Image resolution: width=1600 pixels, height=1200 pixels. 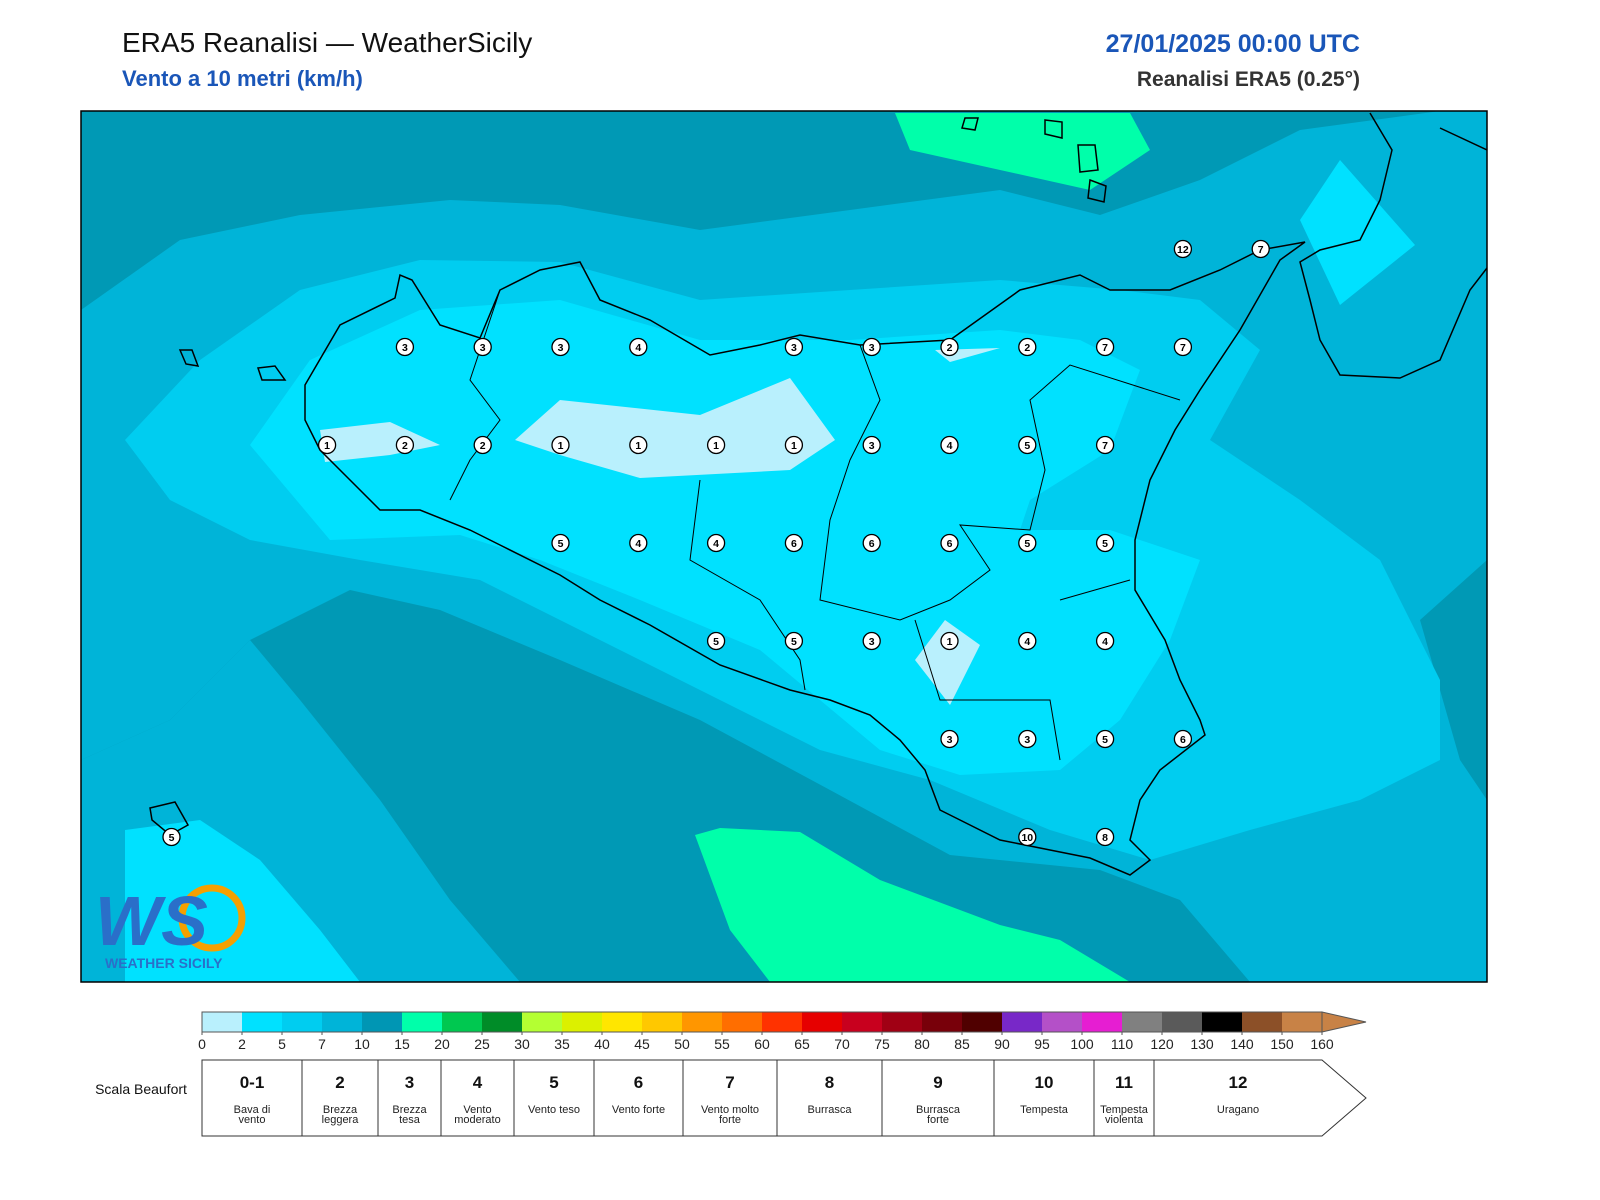 I want to click on colorbar-tick-label: 55, so click(x=722, y=1044).